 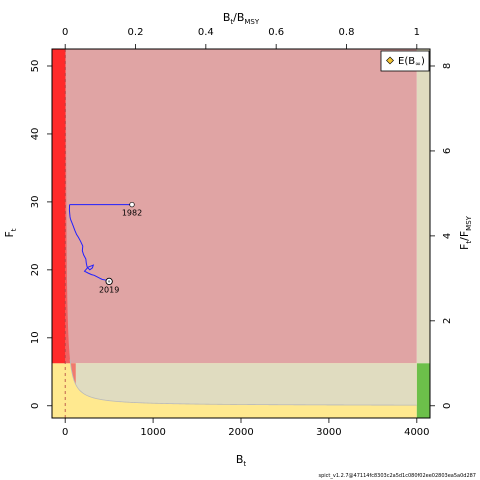 I want to click on svg-text: Bt/BMSY, so click(x=241, y=18).